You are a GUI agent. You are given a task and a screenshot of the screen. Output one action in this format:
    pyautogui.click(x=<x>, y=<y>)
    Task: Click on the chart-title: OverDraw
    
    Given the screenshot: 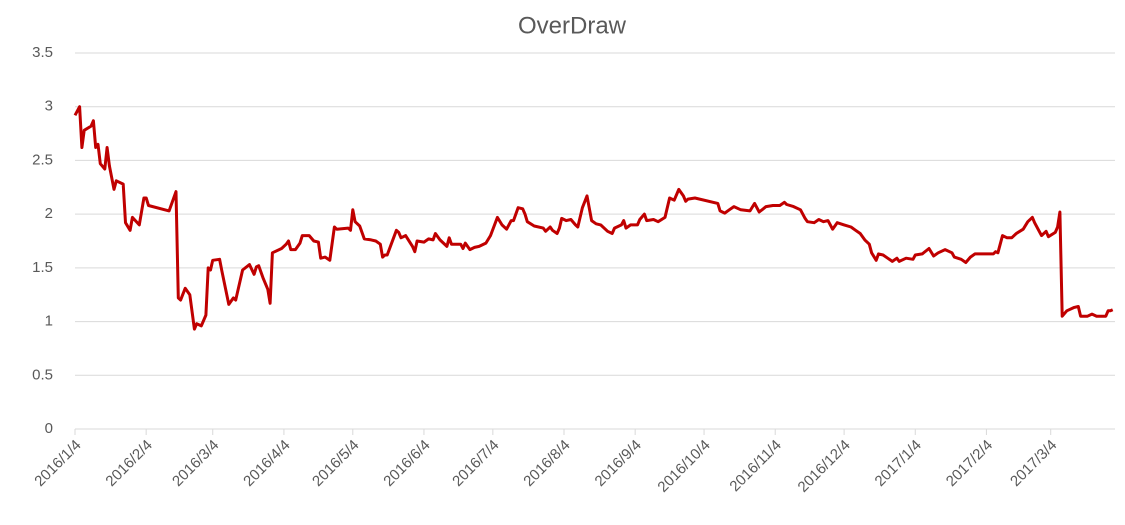 What is the action you would take?
    pyautogui.click(x=572, y=25)
    